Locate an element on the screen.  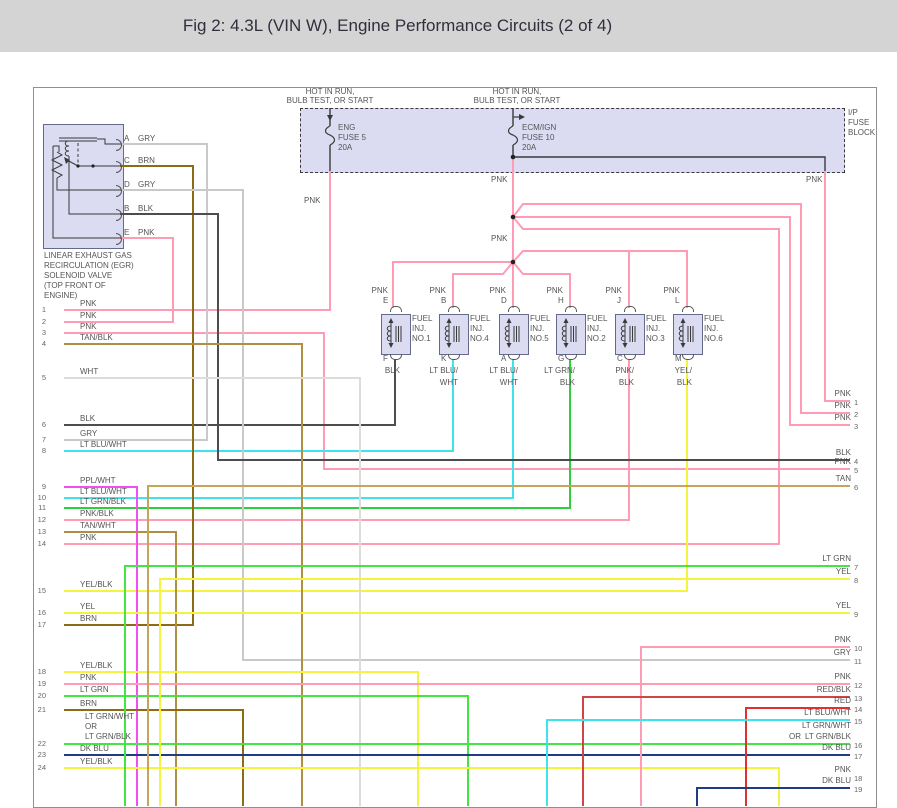
ecm-ign-fuse-label: FUSE 10 is located at coordinates (538, 137).